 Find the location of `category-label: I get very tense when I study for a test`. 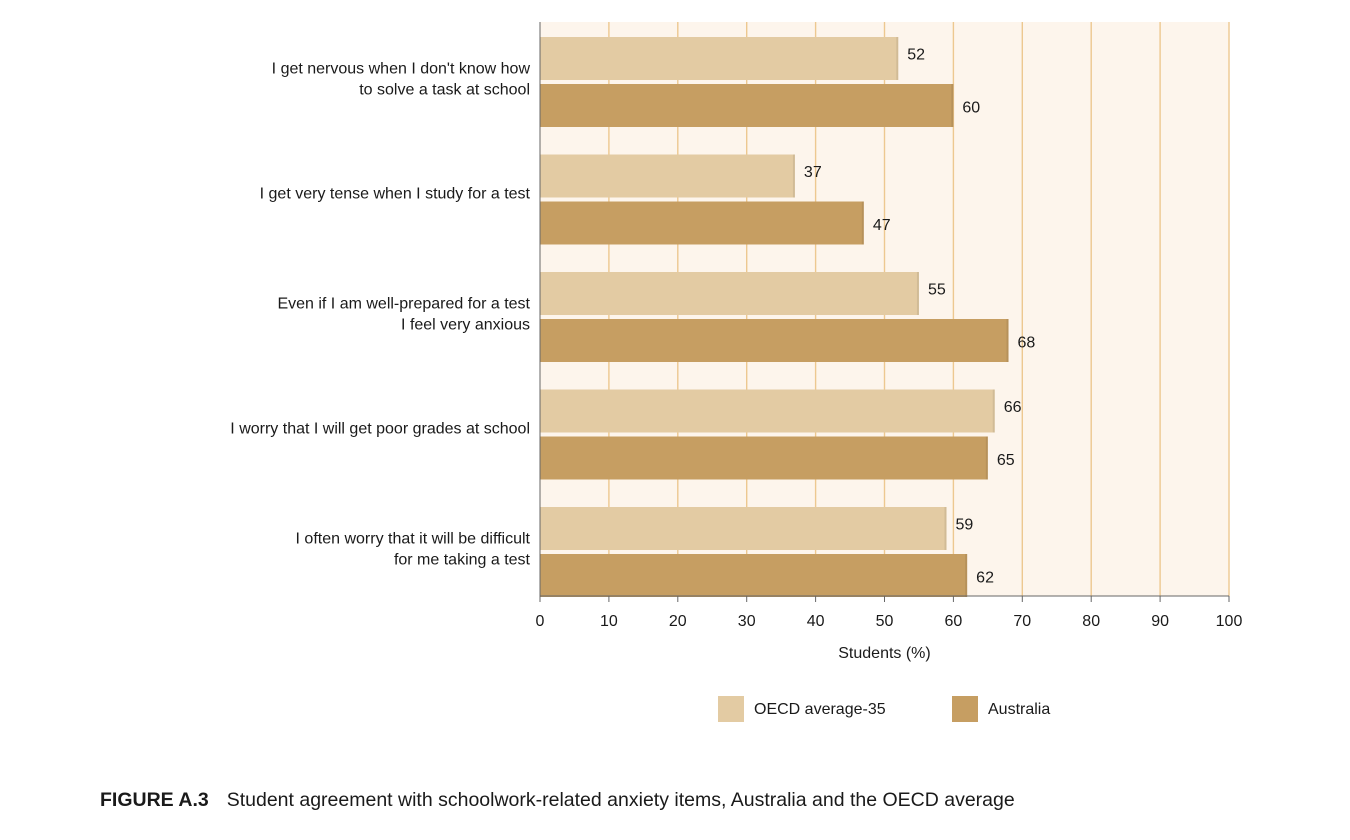

category-label: I get very tense when I study for a test is located at coordinates (395, 194).